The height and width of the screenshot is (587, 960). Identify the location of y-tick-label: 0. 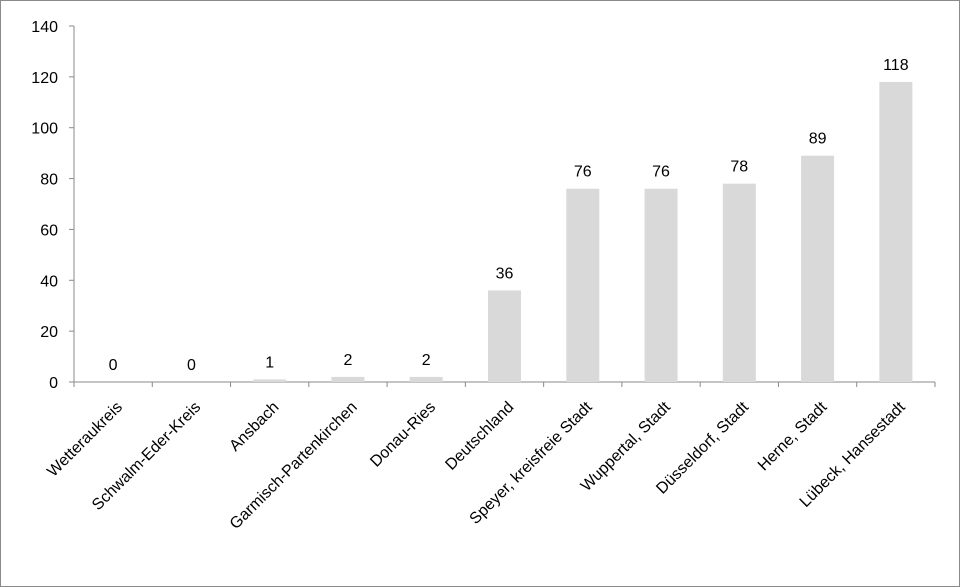
(53, 383).